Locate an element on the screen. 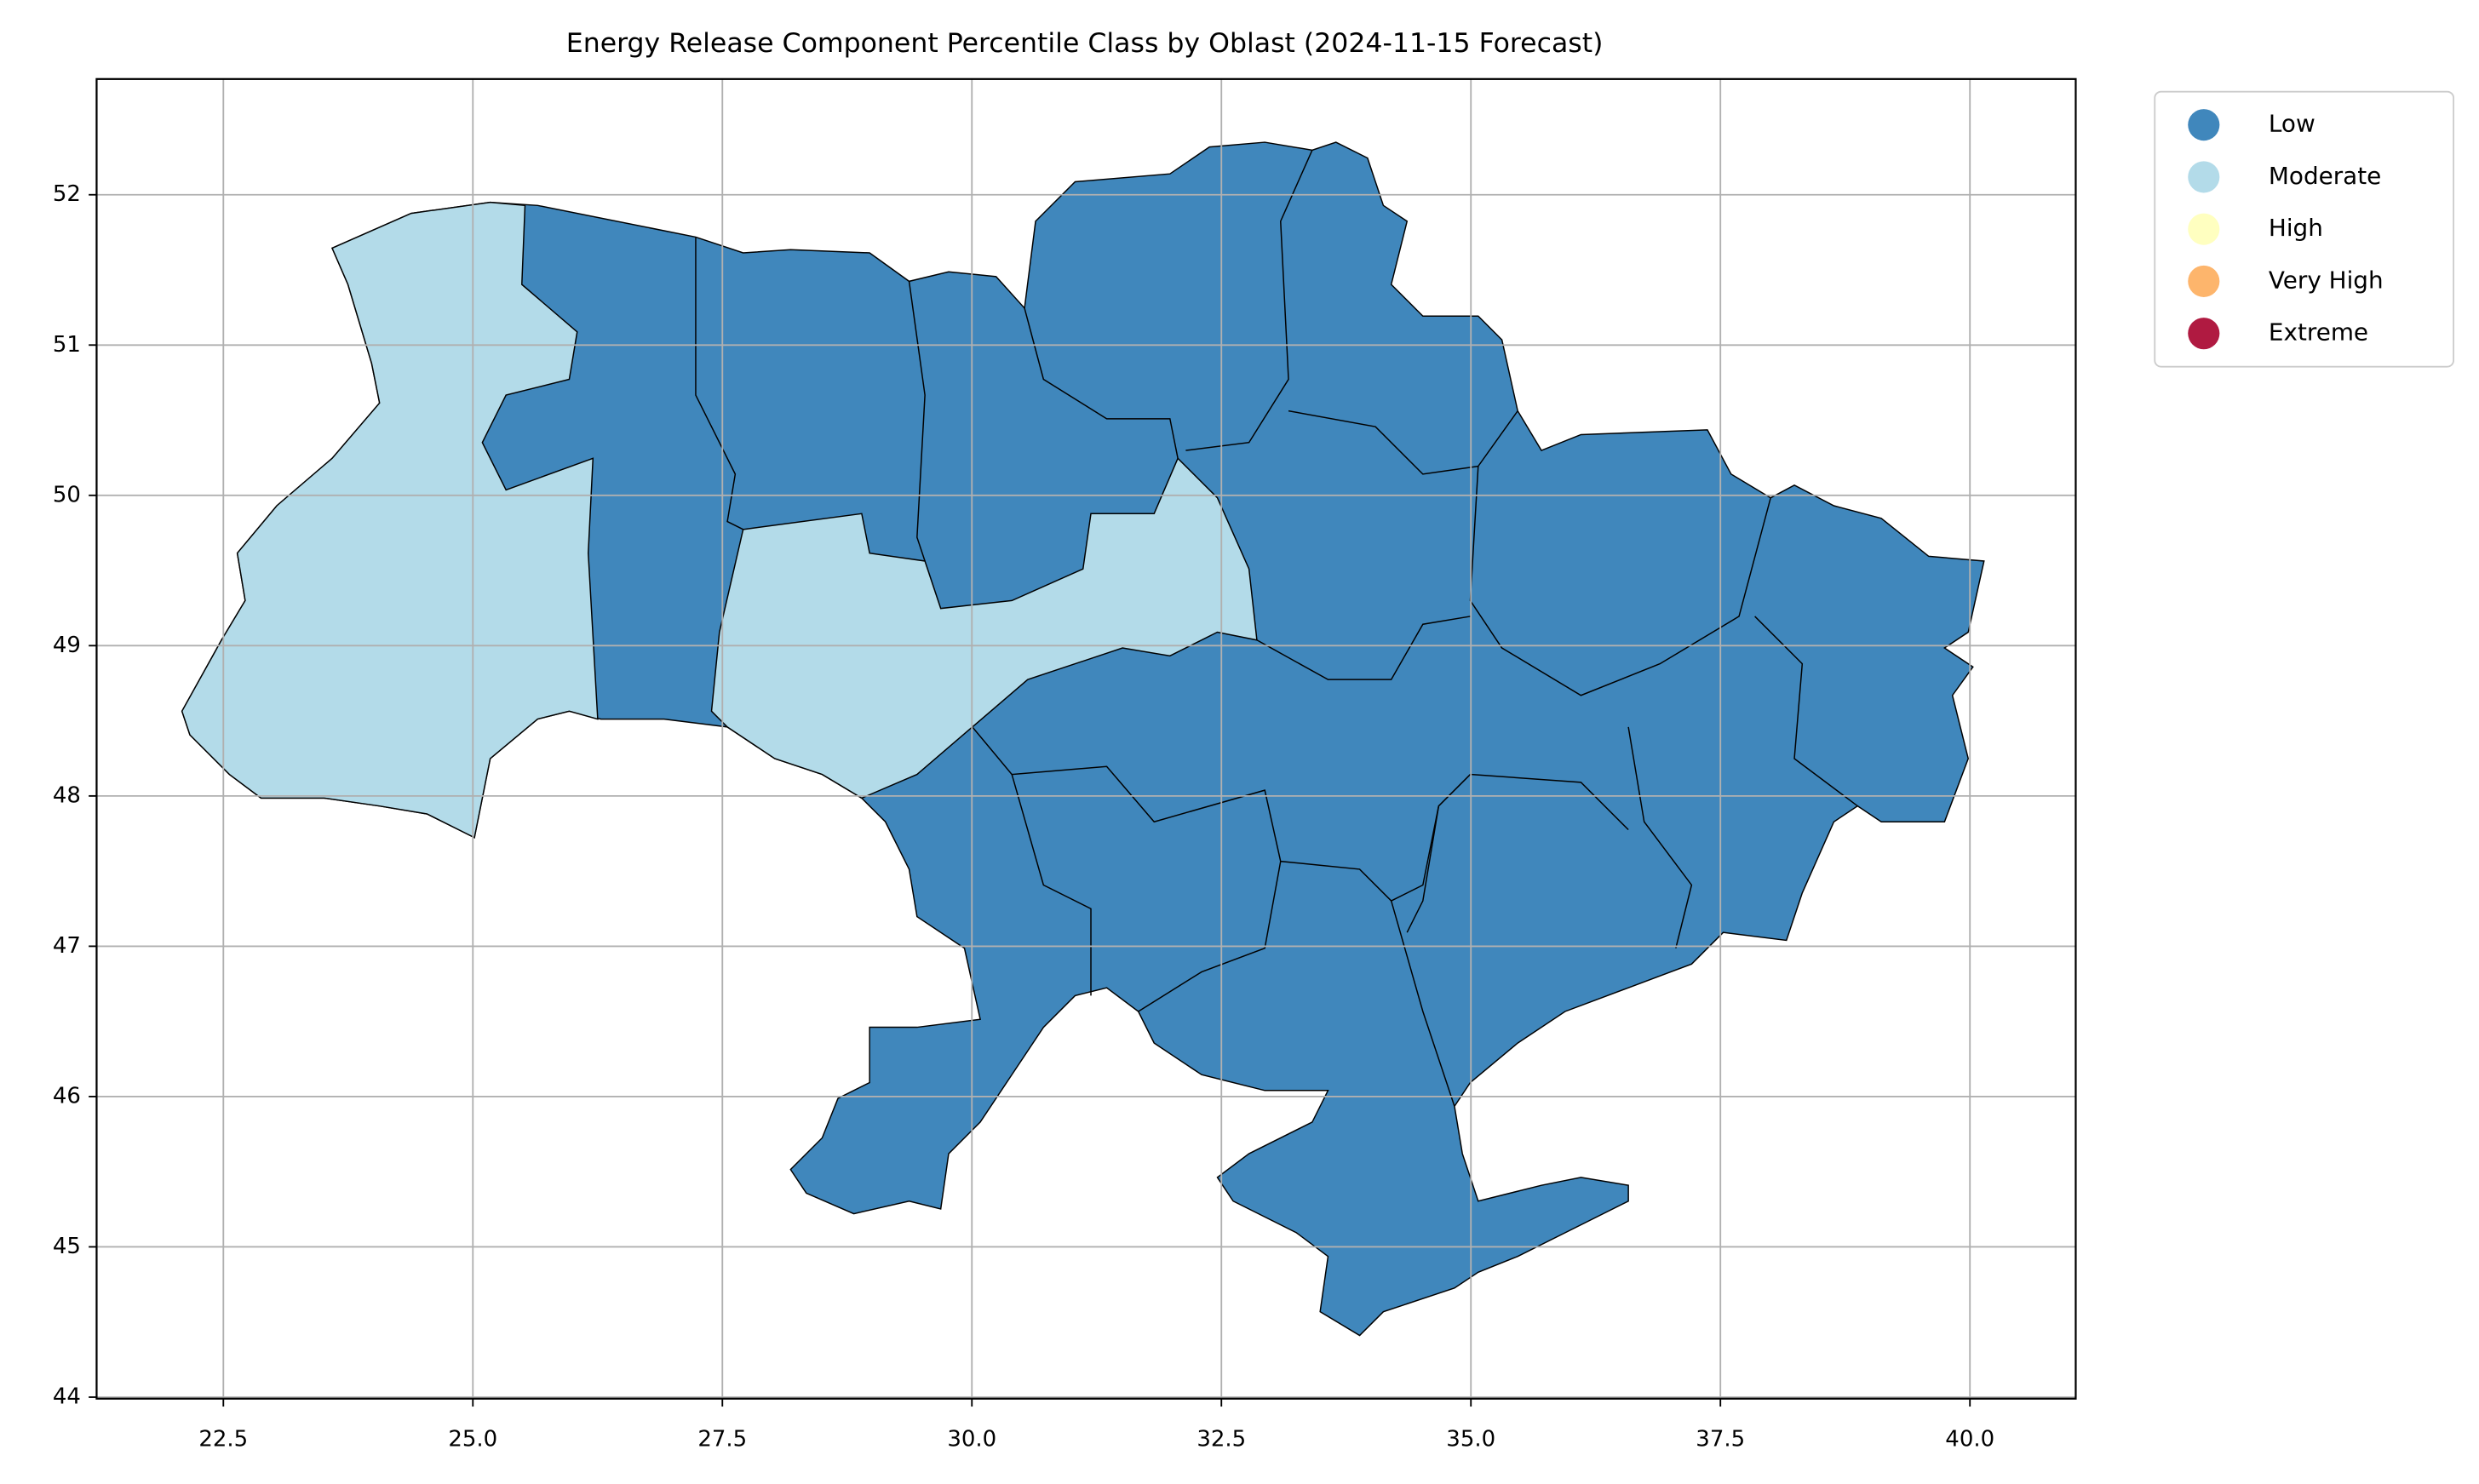  x-tick-label: 35.0 is located at coordinates (1470, 1439).